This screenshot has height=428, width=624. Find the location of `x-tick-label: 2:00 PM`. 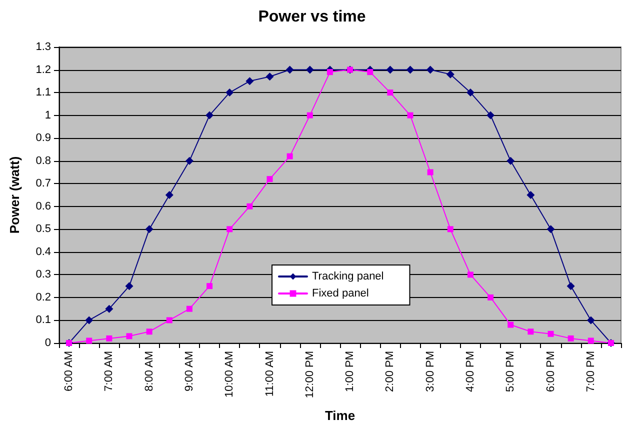

x-tick-label: 2:00 PM is located at coordinates (390, 371).